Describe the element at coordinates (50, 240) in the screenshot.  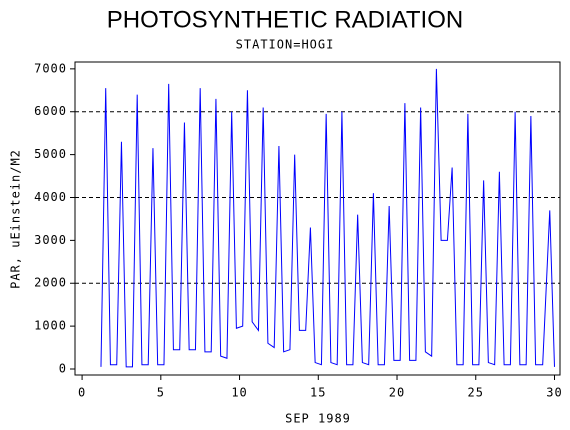
I see `y-tick-label: 3000` at that location.